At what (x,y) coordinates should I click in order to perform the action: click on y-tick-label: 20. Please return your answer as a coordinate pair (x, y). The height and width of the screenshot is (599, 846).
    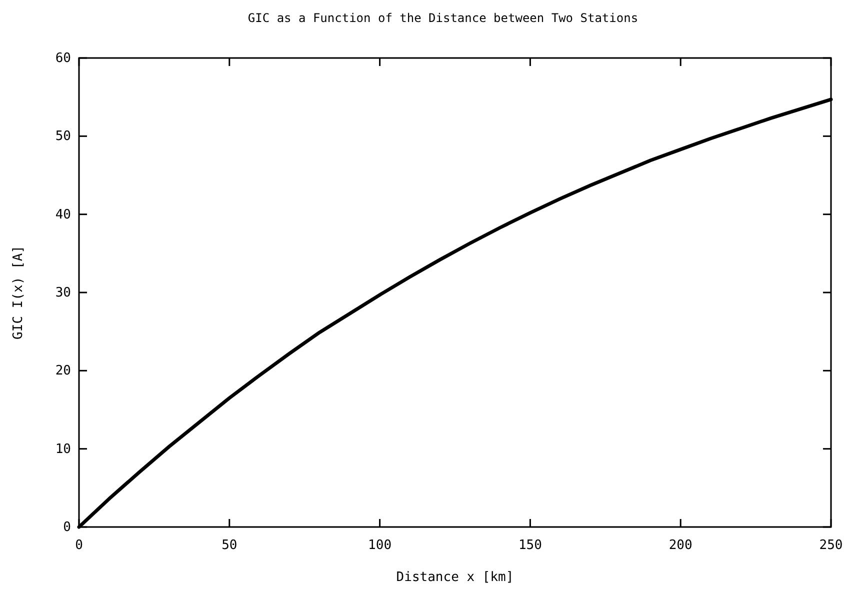
    Looking at the image, I should click on (63, 371).